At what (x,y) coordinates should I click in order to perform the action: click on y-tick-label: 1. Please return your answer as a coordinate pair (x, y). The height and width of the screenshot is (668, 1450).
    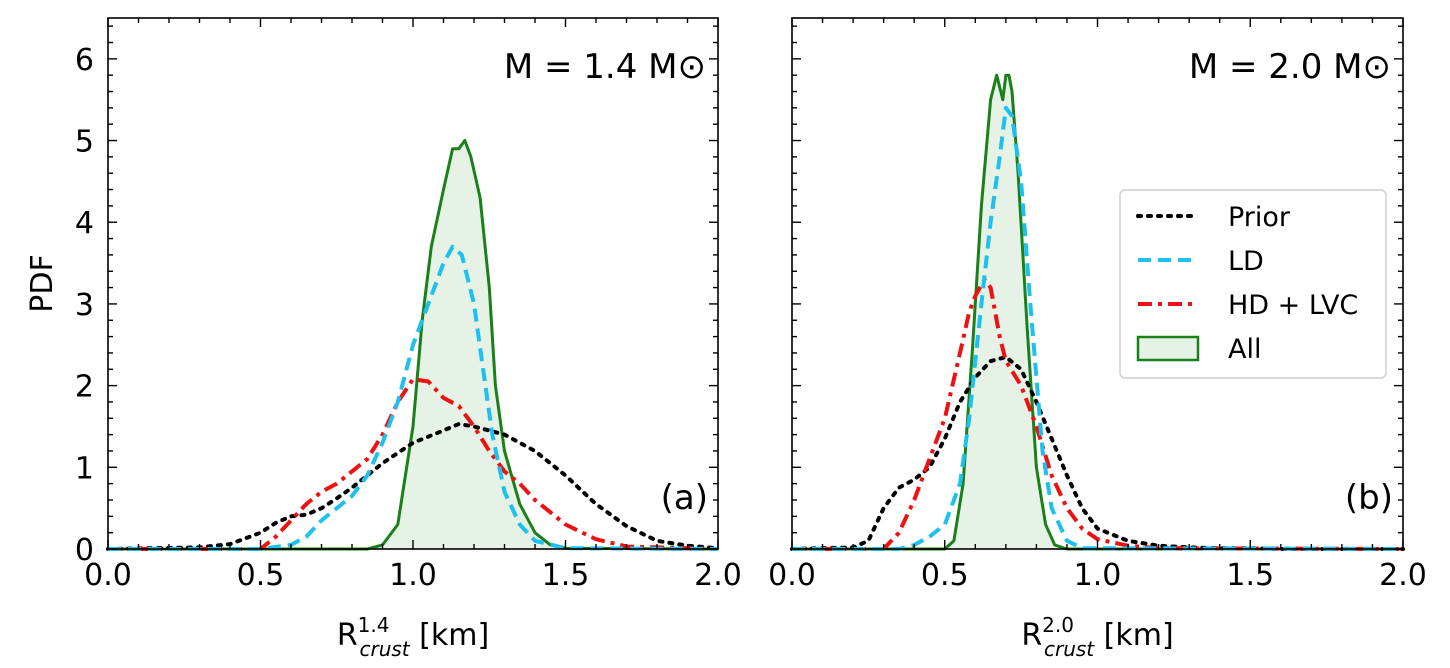
    Looking at the image, I should click on (84, 468).